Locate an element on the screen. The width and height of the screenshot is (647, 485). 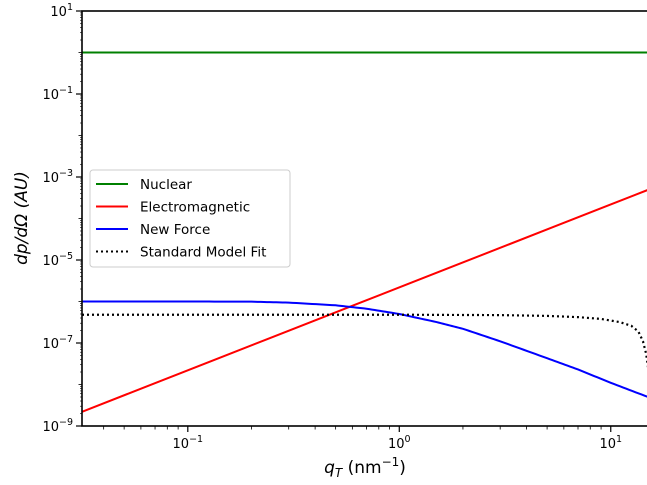
series-line-standard-model-fit is located at coordinates (364, 340).